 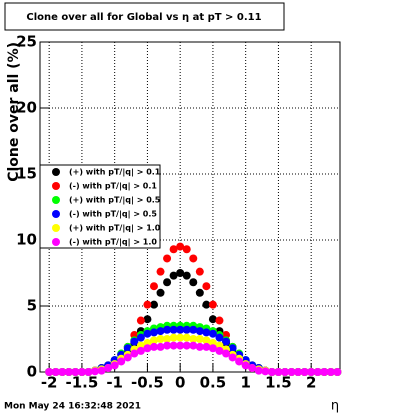 What do you see at coordinates (113, 242) in the screenshot?
I see `legend-label: (-) with pT/|q| > 1.0` at bounding box center [113, 242].